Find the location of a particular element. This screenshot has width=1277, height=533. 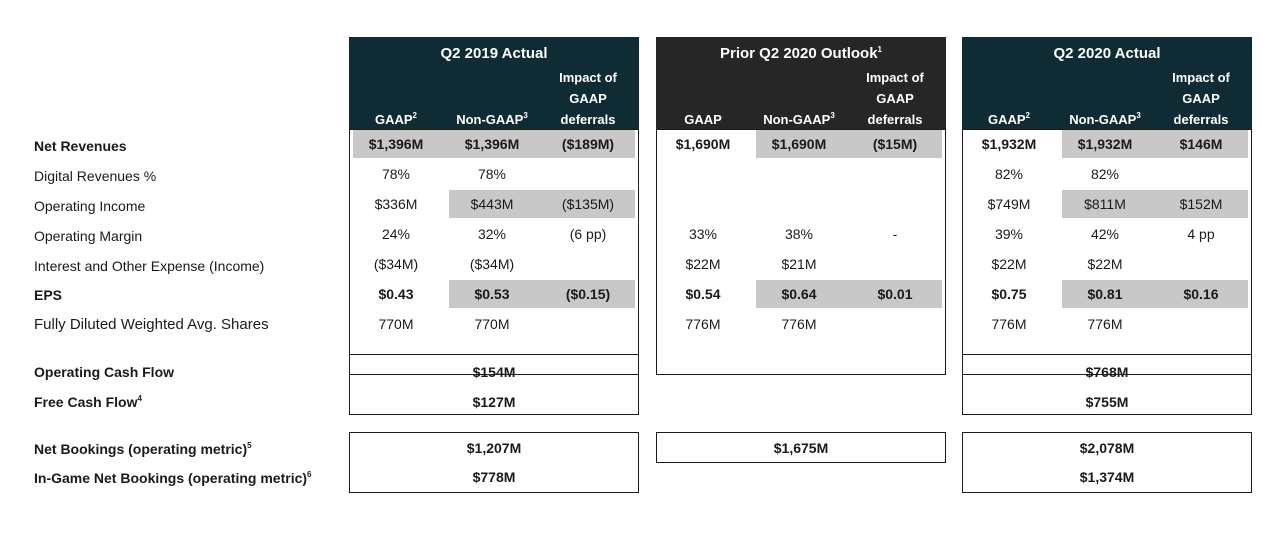

row-label-ingame-bookings: In-Game Net Bookings (operating metric)6 is located at coordinates (173, 478).